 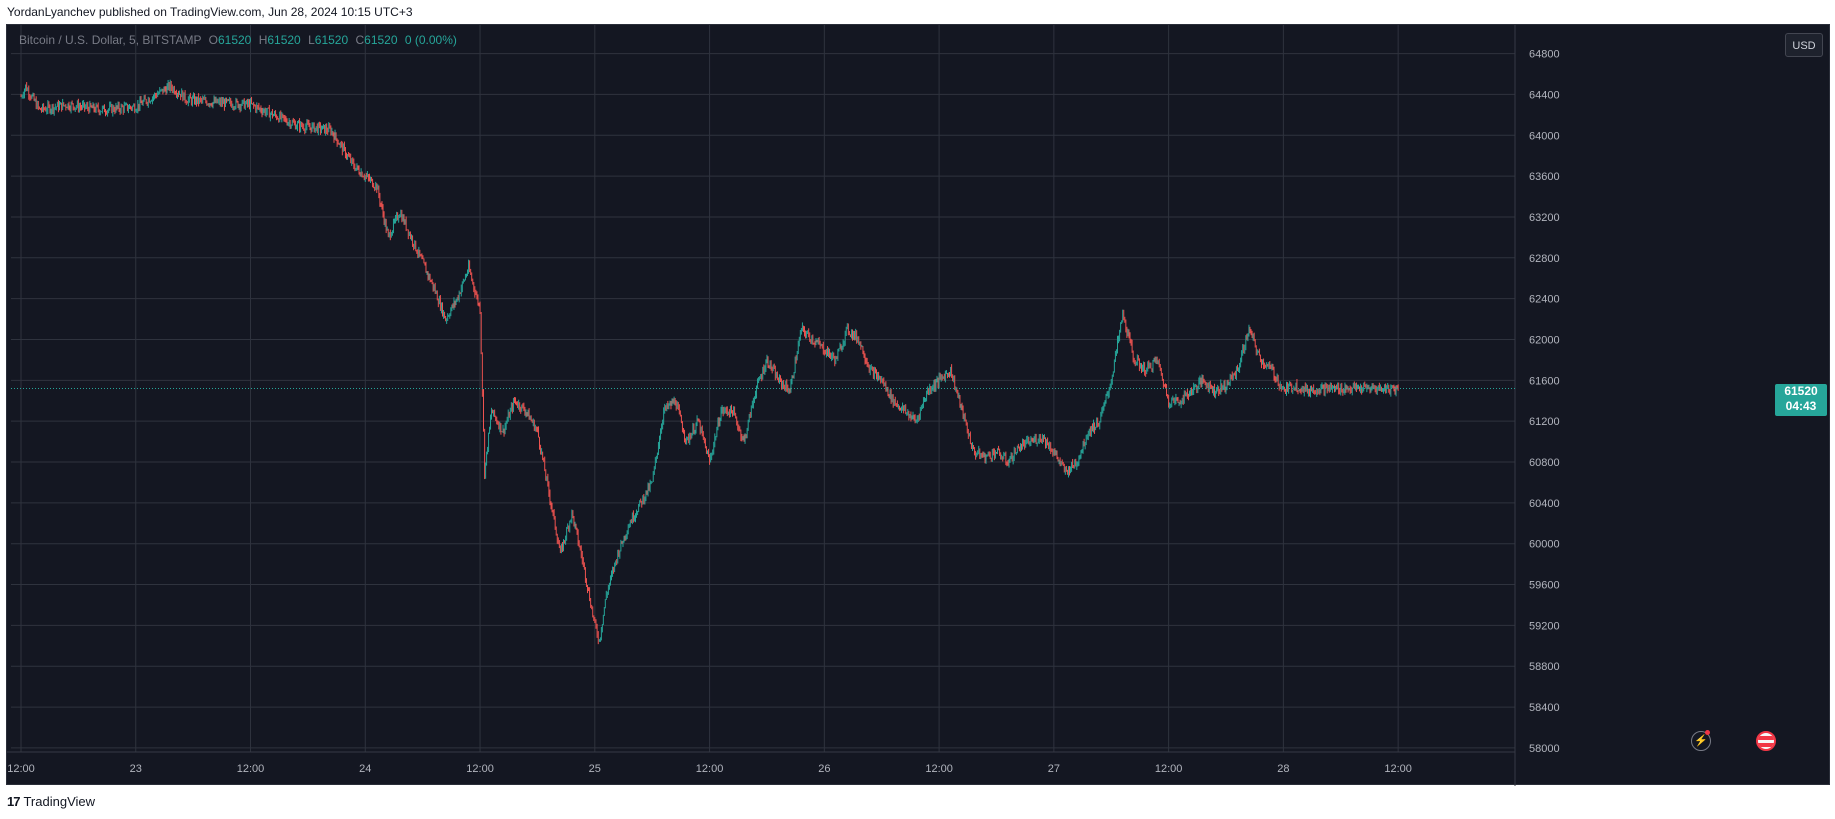 I want to click on y-tick-label: 60400, so click(x=1544, y=504).